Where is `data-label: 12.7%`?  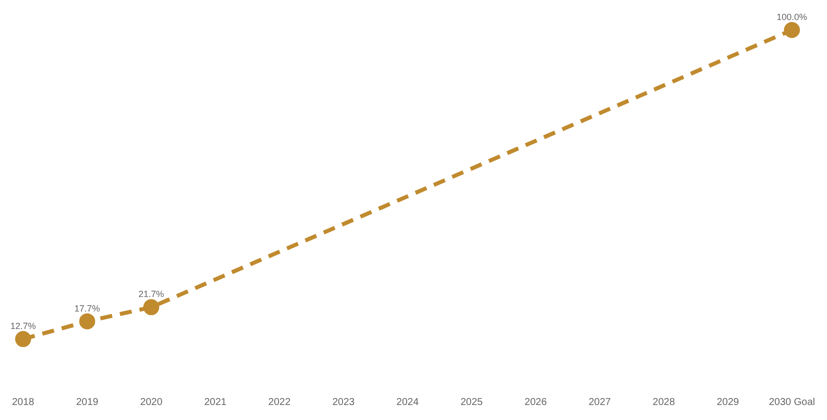
data-label: 12.7% is located at coordinates (23, 326).